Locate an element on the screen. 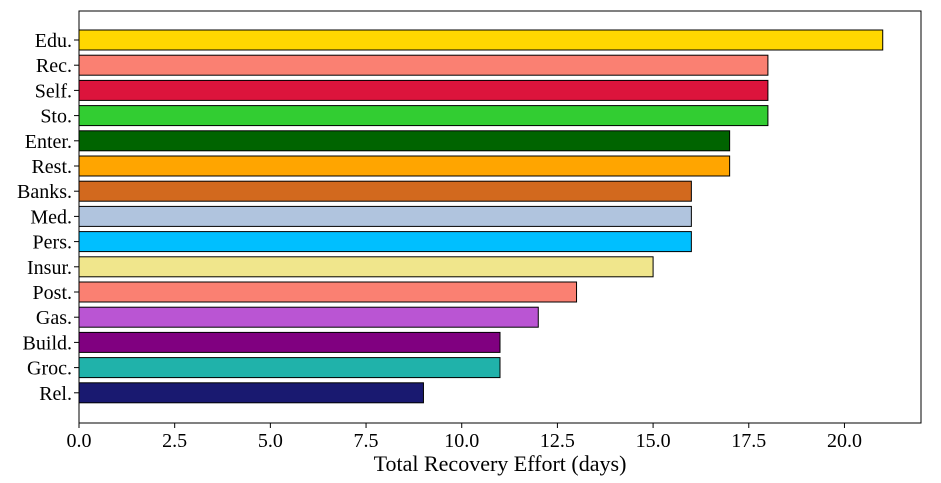  bar-gas is located at coordinates (308, 317).